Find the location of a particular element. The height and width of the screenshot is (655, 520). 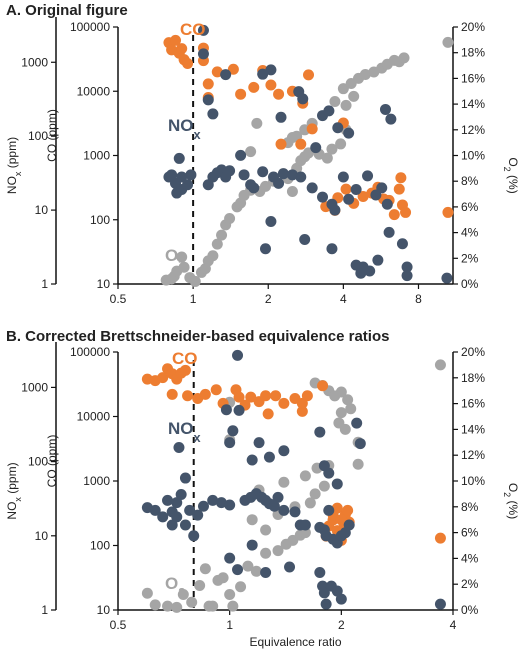

x-tick-label: 0.5 is located at coordinates (118, 299).